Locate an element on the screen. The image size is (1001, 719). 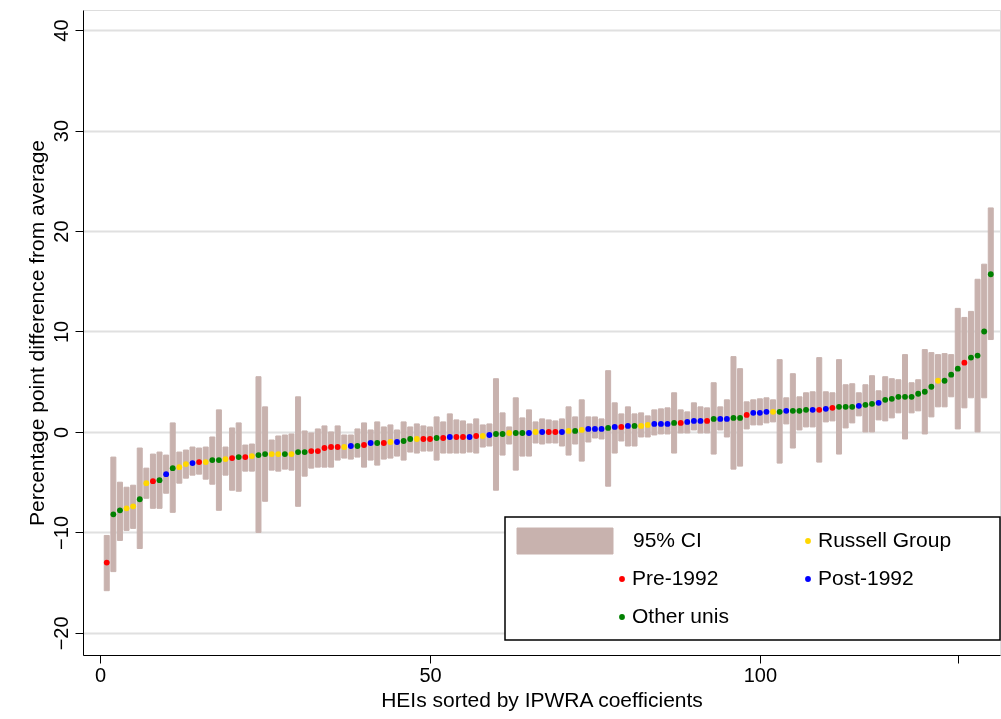
y-tick-label: −20 is located at coordinates (60, 633).